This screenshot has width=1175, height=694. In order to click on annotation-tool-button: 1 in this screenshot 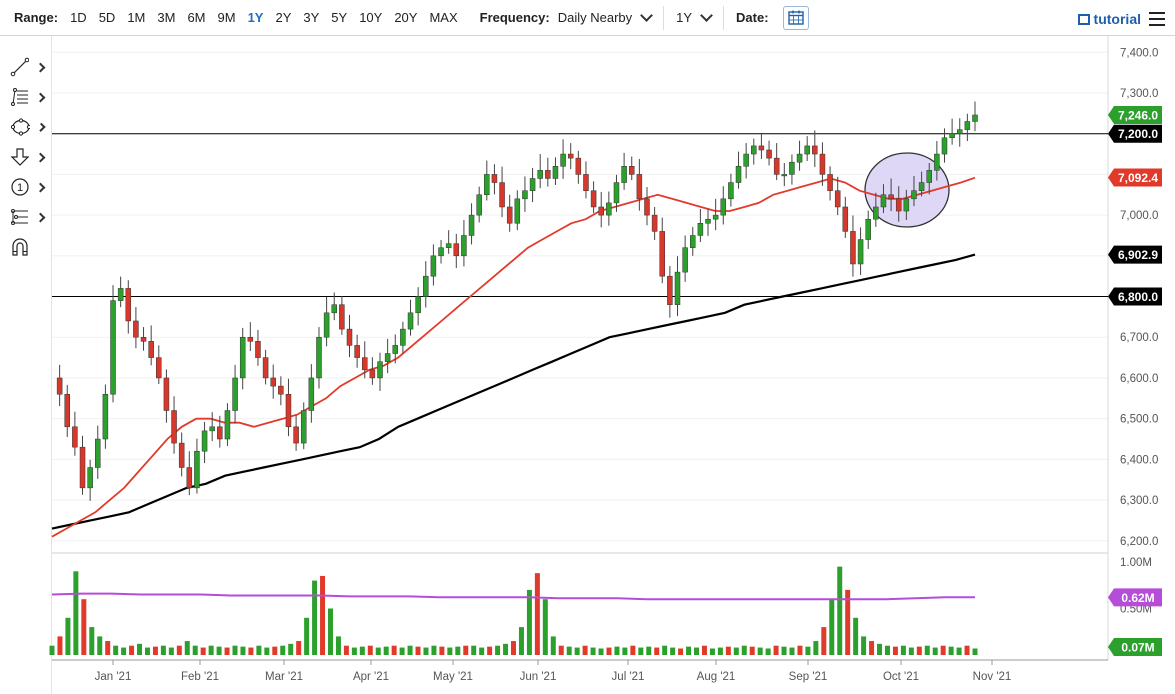, I will do `click(28, 187)`.